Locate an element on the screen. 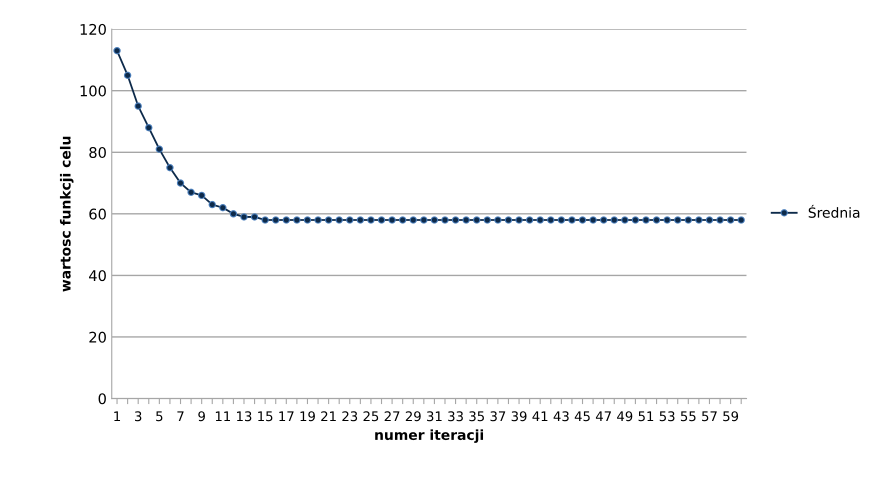 The width and height of the screenshot is (894, 486). x-tick-label: 41 is located at coordinates (540, 416).